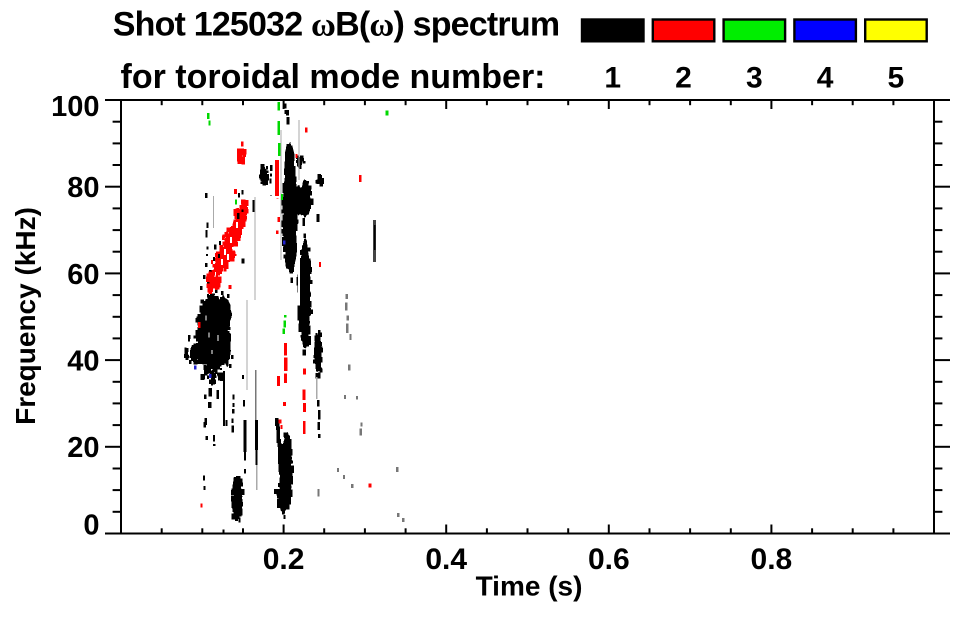 Image resolution: width=963 pixels, height=620 pixels. I want to click on svg-text: for toroidal mode number:, so click(333, 77).